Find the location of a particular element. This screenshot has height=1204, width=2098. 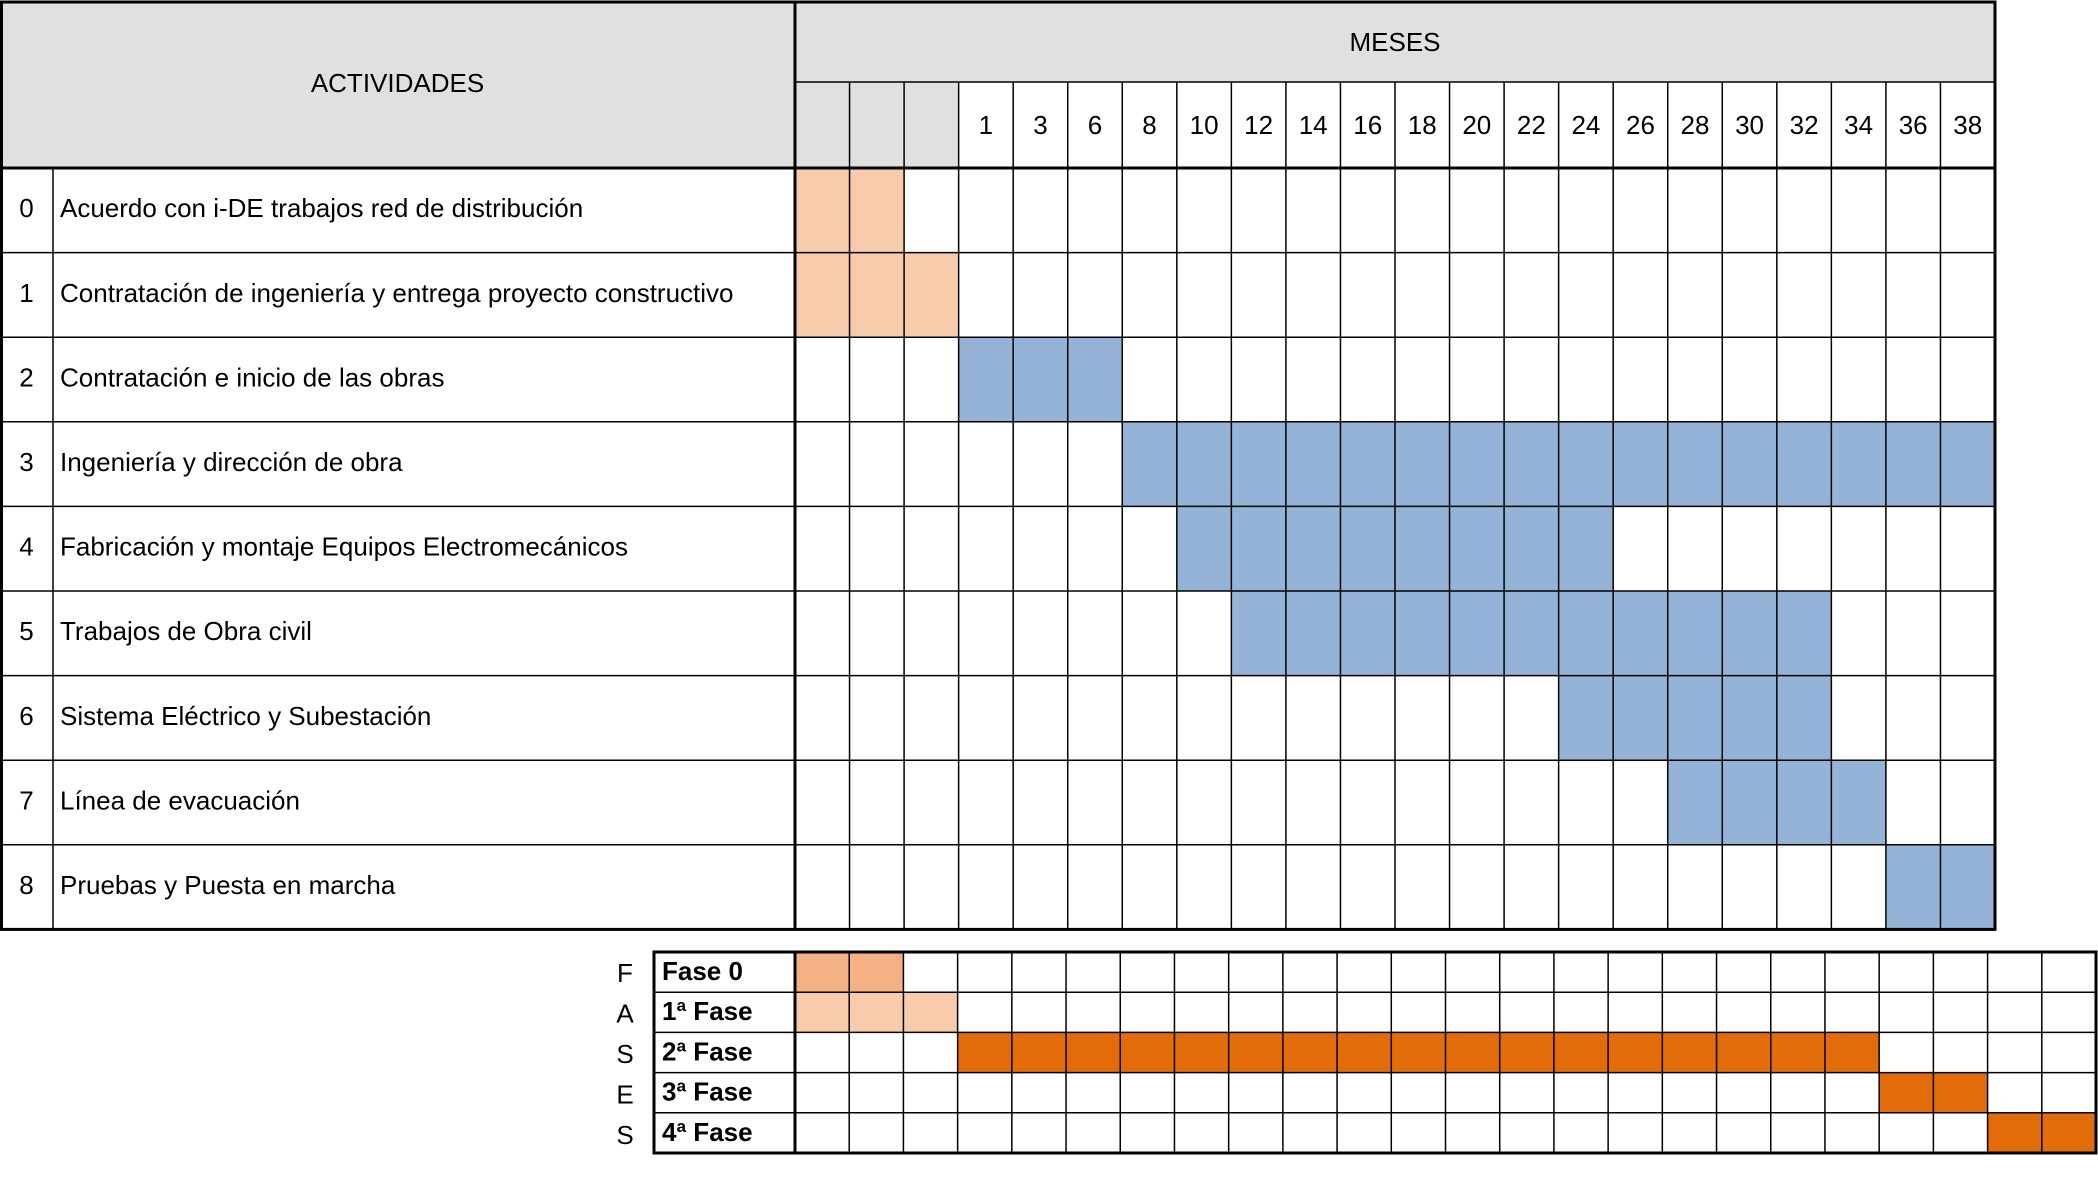

month-label: 24 is located at coordinates (1585, 125).